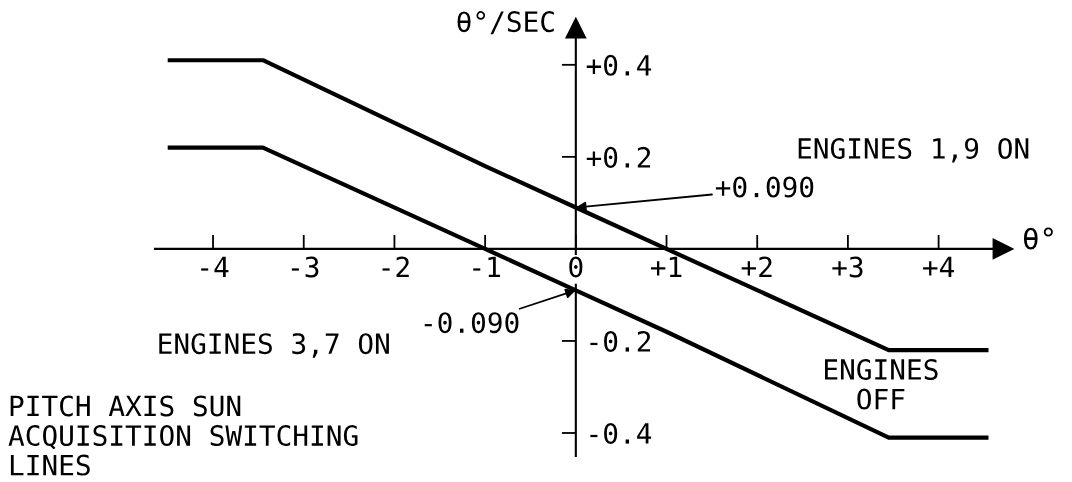  I want to click on x-tick-label: +1, so click(666, 267).